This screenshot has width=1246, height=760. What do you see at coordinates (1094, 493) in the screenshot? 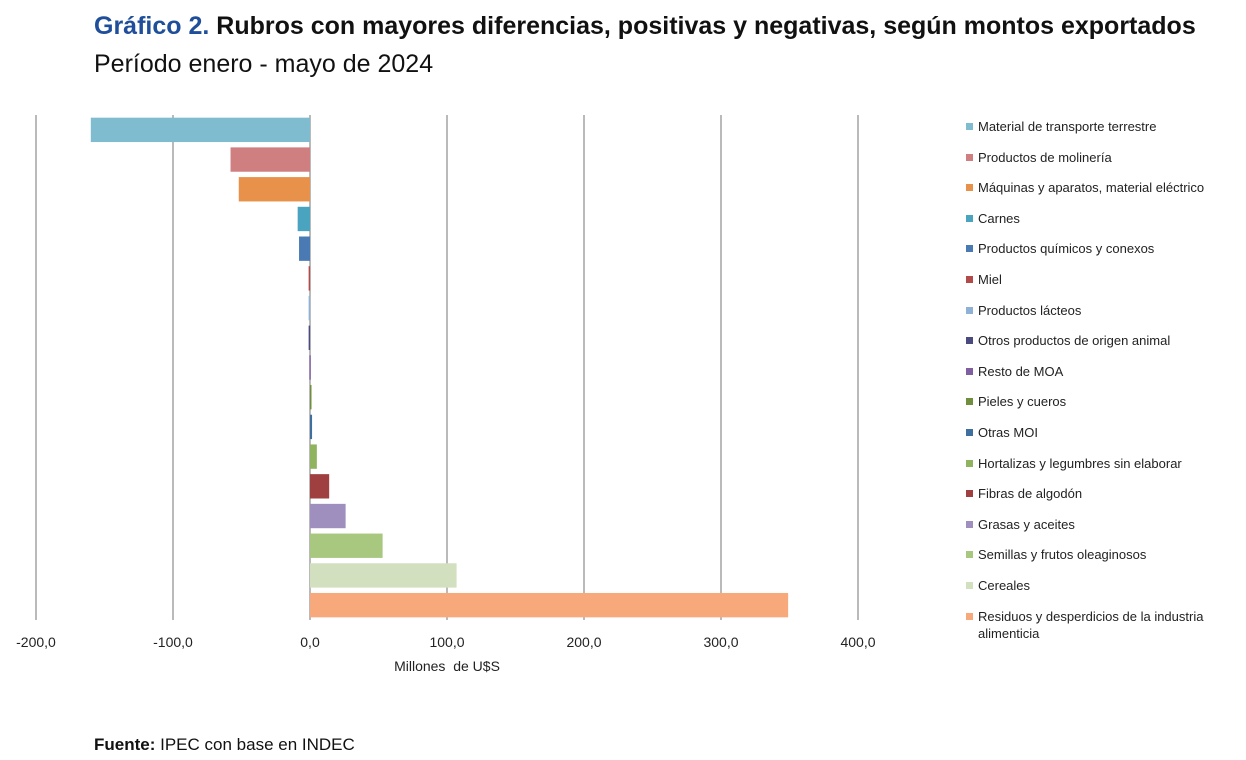
I see `legend-item: Fibras de algodón` at bounding box center [1094, 493].